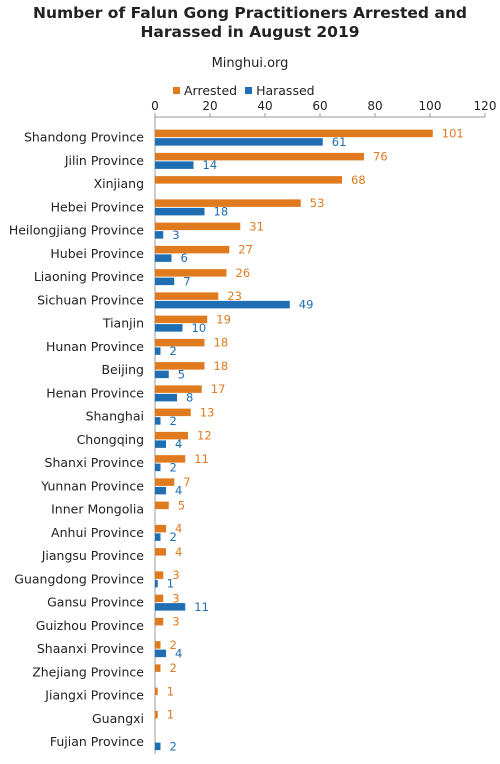  Describe the element at coordinates (119, 183) in the screenshot. I see `category-label: Xinjiang` at that location.